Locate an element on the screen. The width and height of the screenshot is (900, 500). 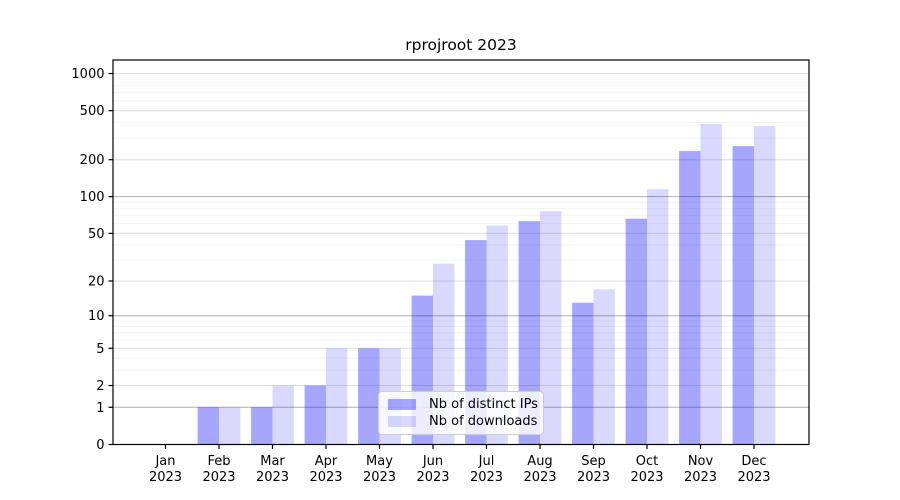
y-tick-label: 200 is located at coordinates (92, 160).